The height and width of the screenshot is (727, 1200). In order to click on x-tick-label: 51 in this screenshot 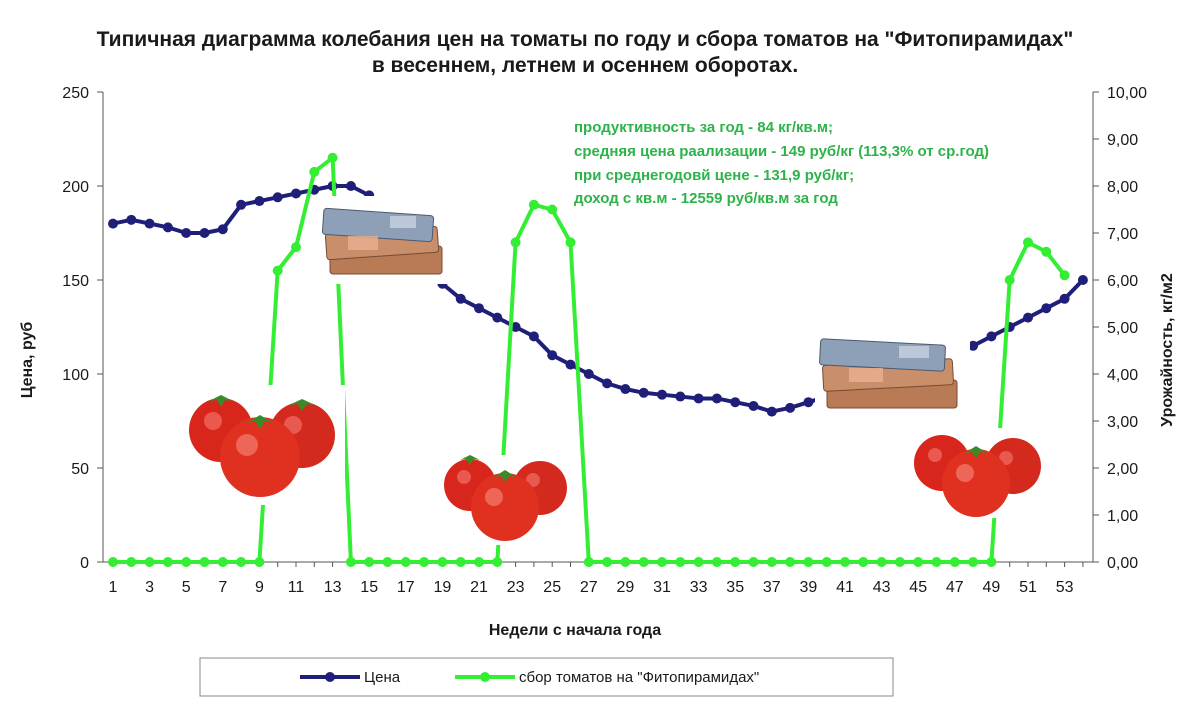, I will do `click(1028, 587)`.